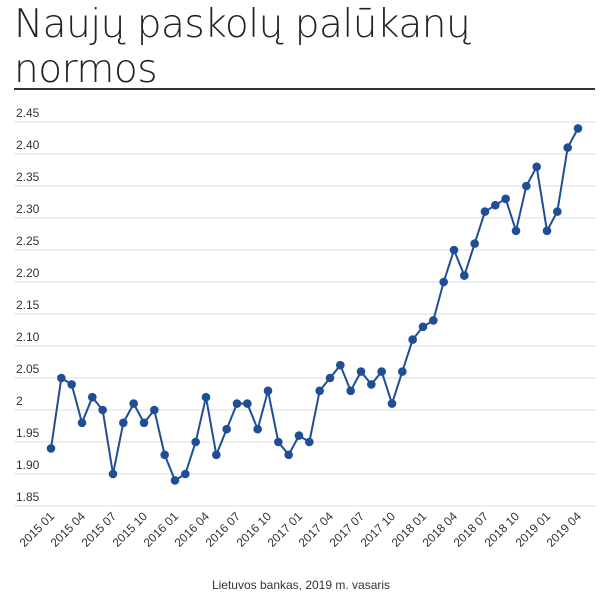 This screenshot has width=602, height=595. I want to click on y-tick-label: 2.35, so click(28, 177).